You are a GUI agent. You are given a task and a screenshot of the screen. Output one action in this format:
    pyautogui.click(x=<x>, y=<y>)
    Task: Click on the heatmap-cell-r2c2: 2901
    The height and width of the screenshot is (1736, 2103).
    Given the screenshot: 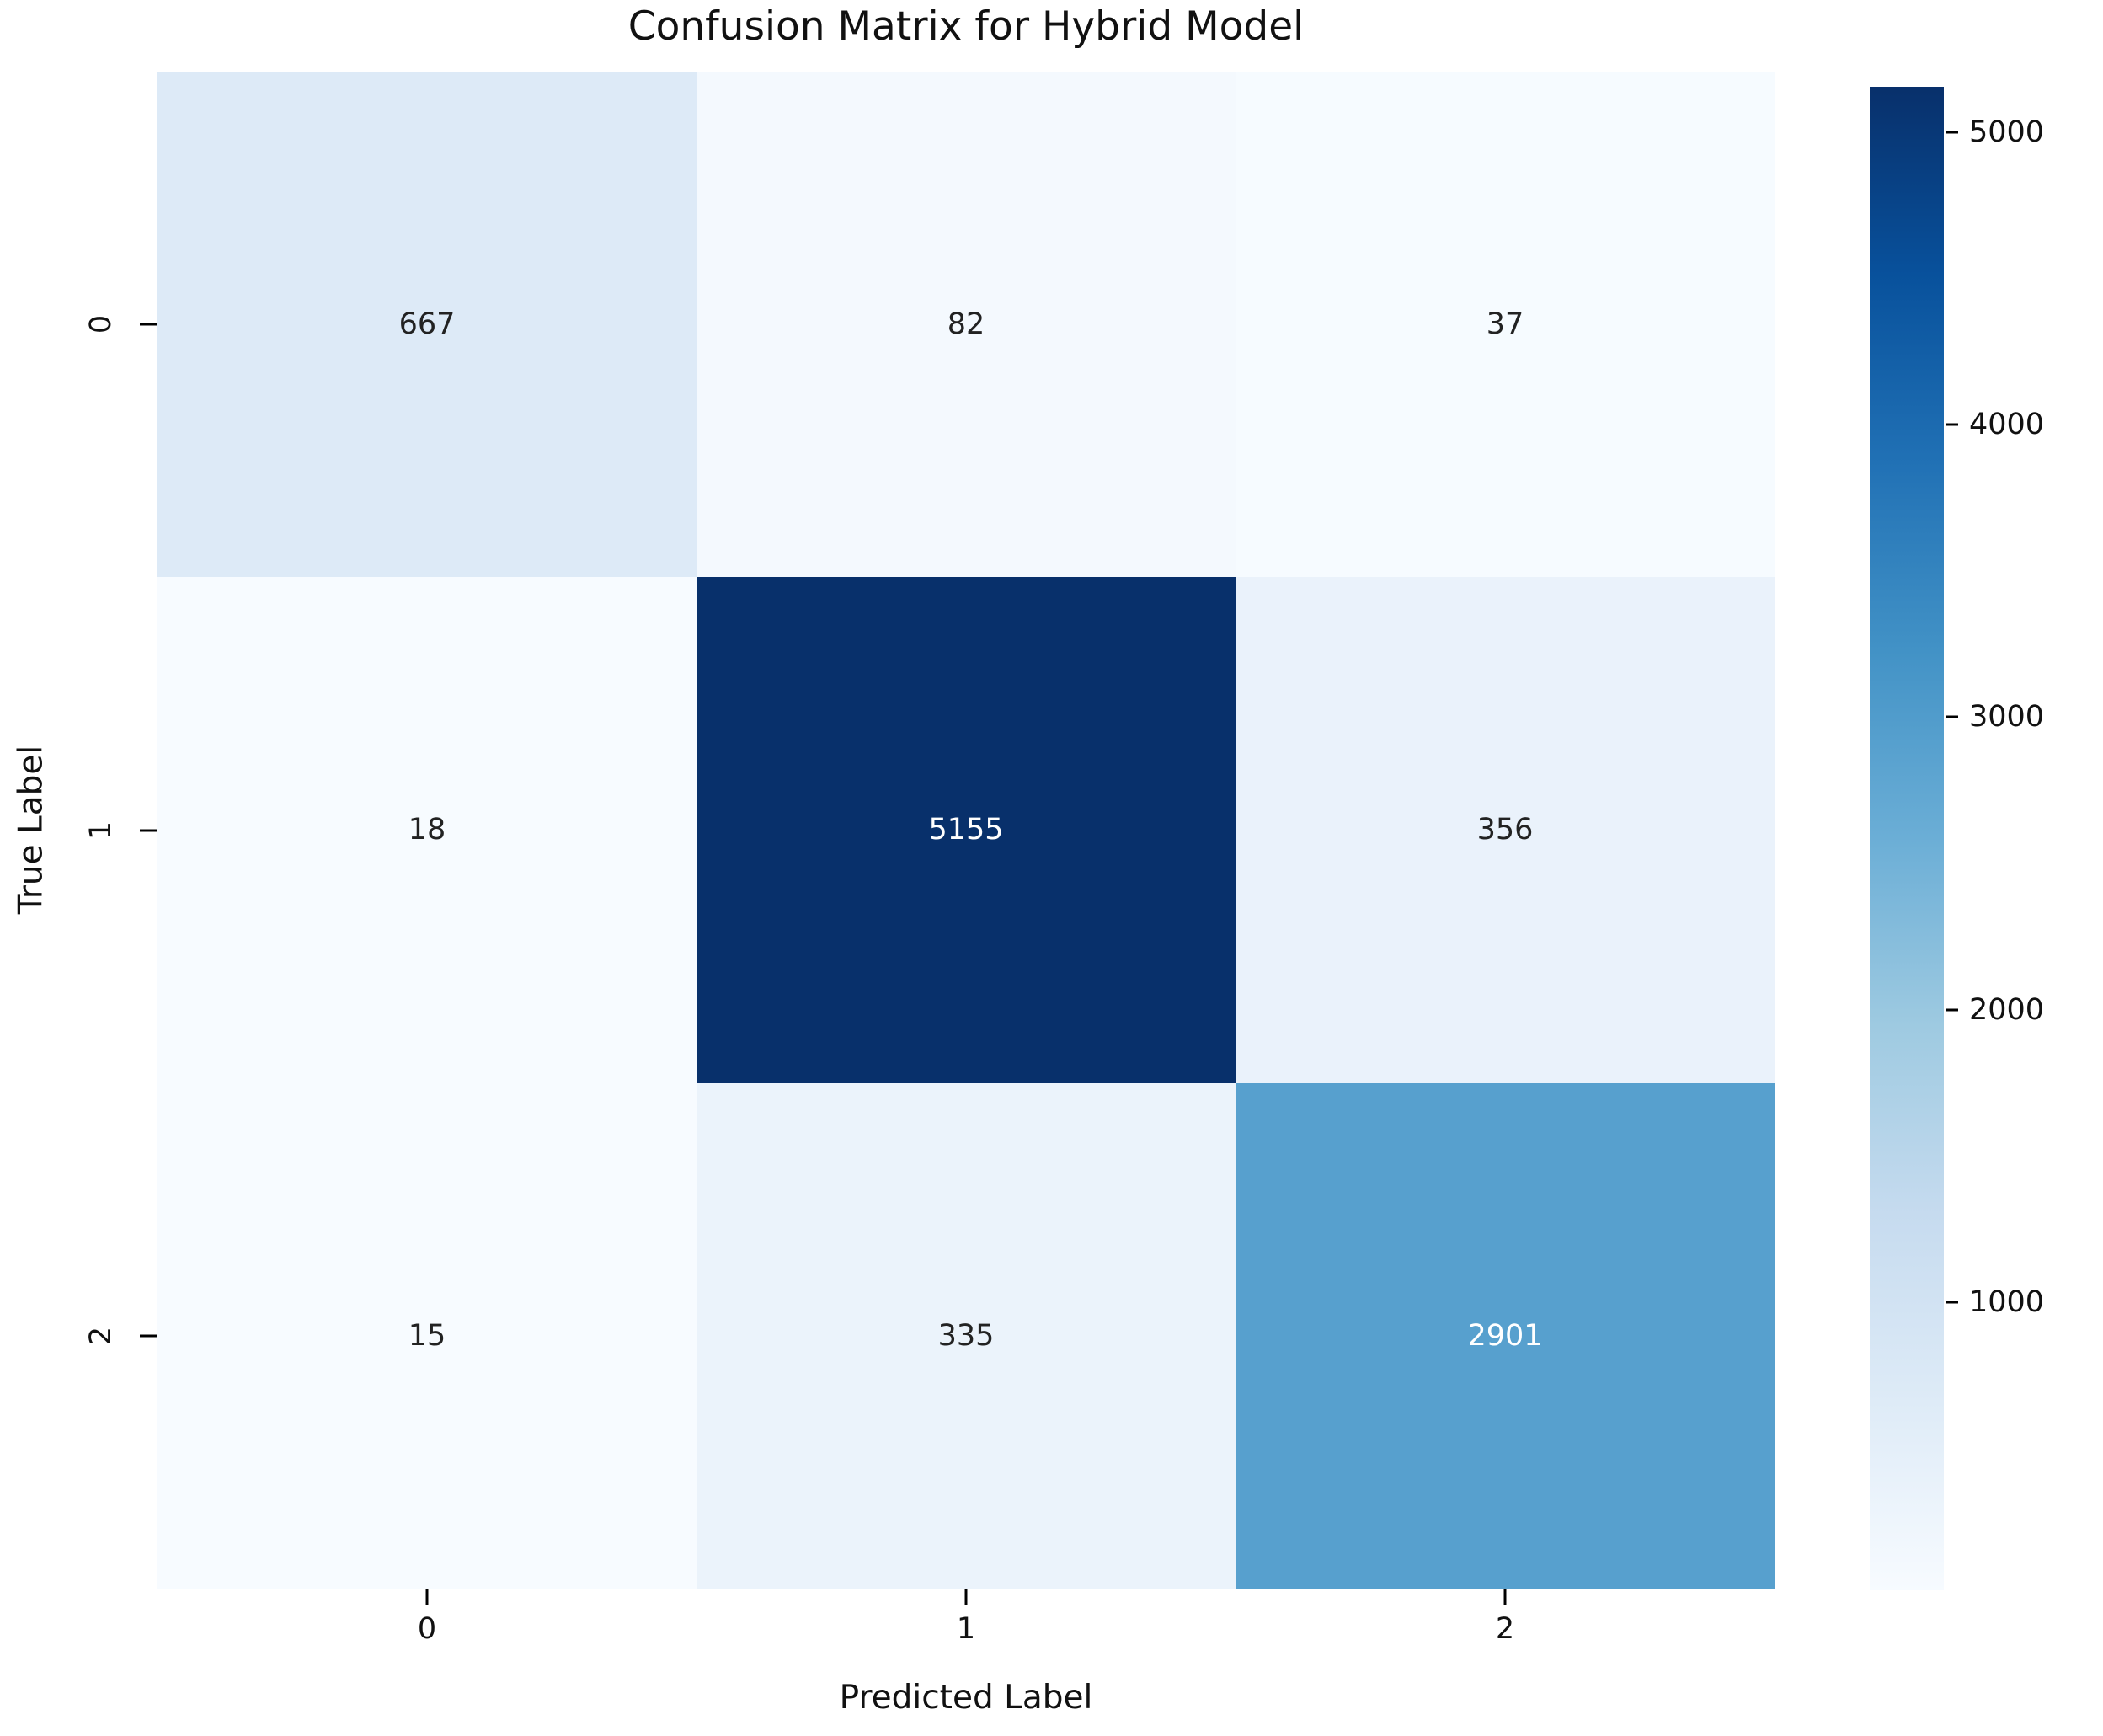 What is the action you would take?
    pyautogui.click(x=1505, y=1335)
    